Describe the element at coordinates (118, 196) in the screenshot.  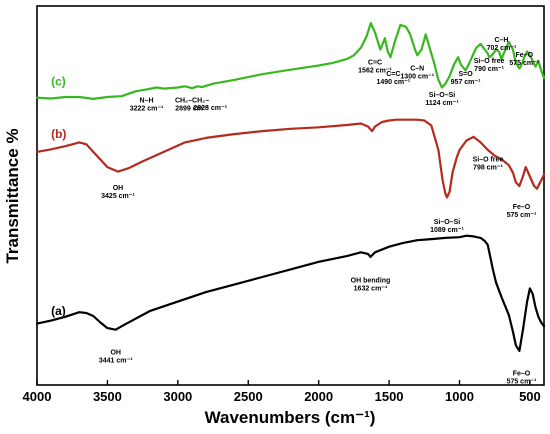
I see `annotation-line: 3425 cm⁻¹` at that location.